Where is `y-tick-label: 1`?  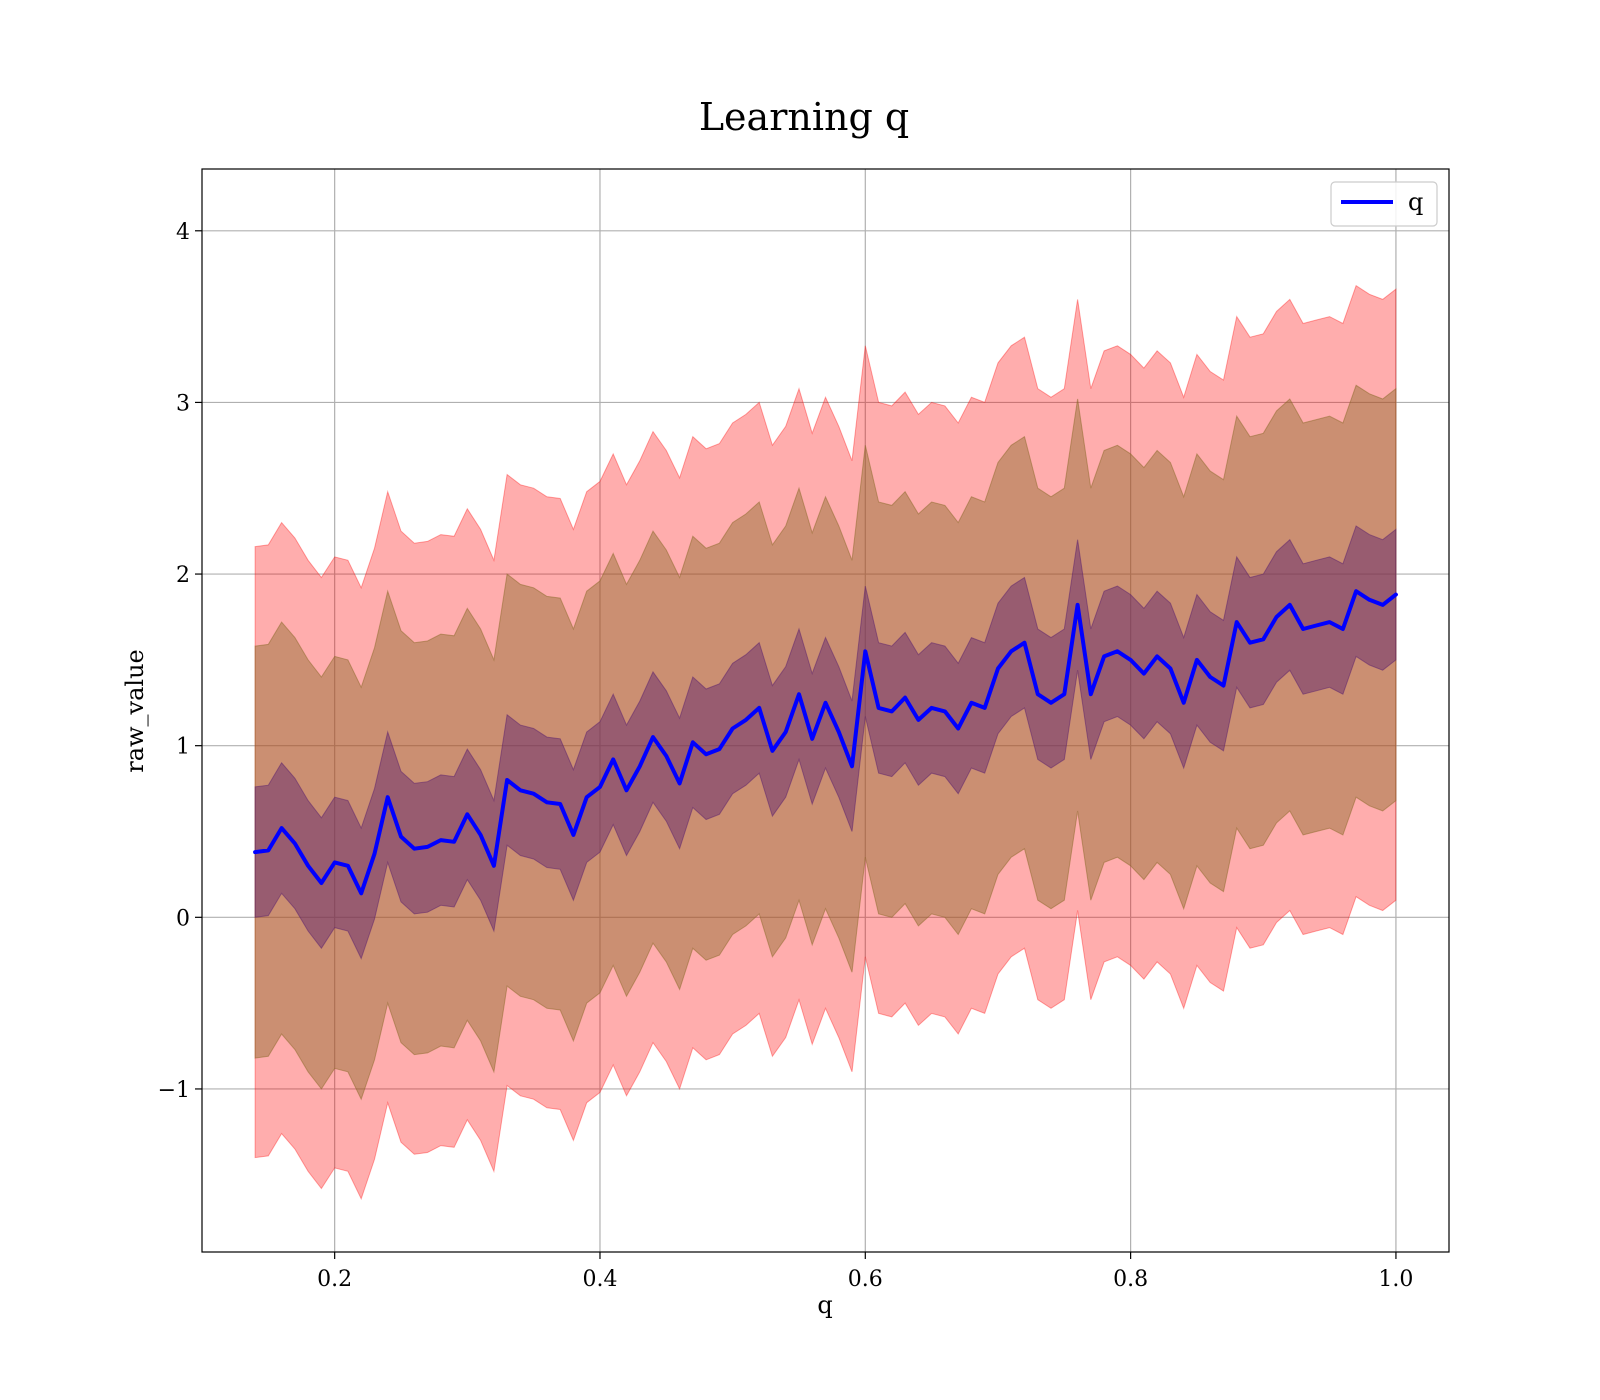 y-tick-label: 1 is located at coordinates (183, 747).